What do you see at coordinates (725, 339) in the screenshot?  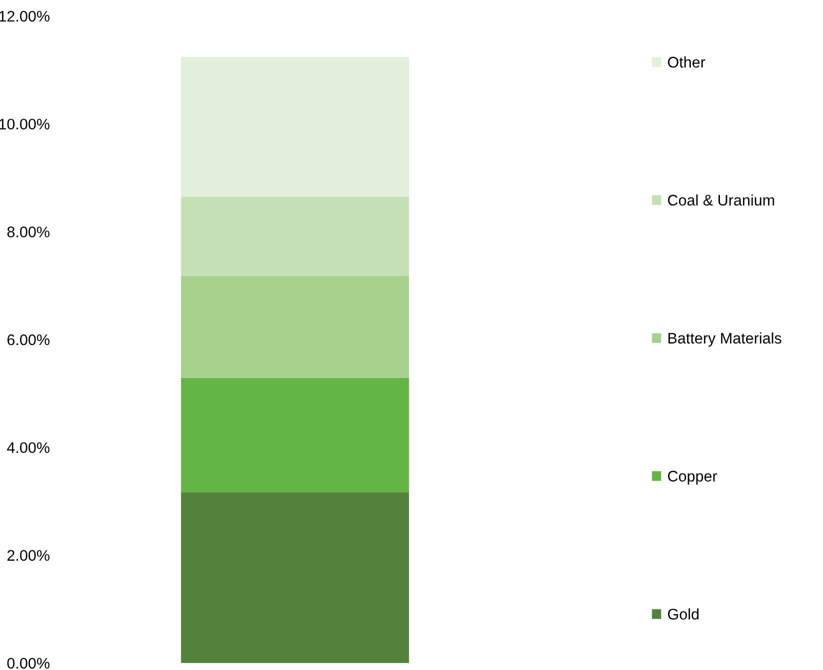 I see `legend-label: Battery Materials` at bounding box center [725, 339].